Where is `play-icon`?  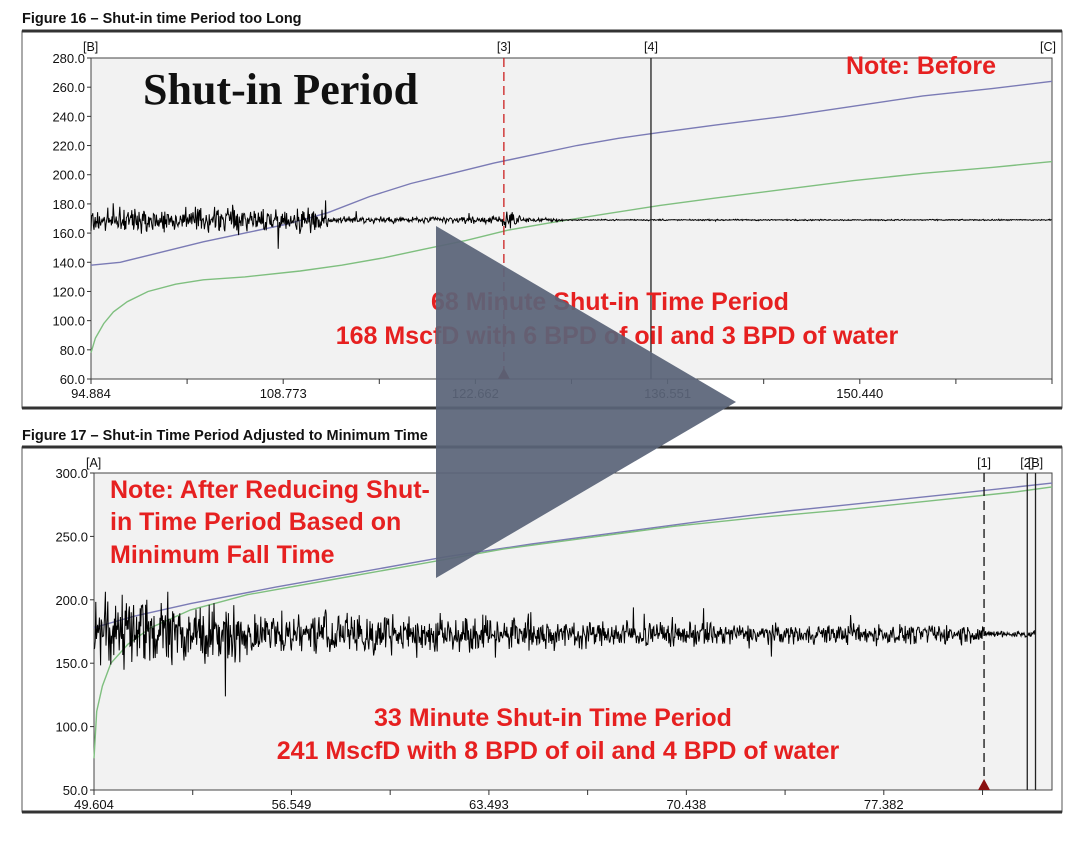 play-icon is located at coordinates (586, 402).